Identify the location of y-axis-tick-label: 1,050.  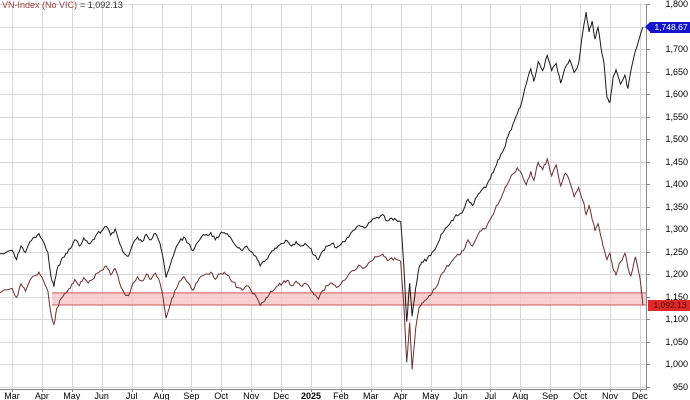
(676, 341).